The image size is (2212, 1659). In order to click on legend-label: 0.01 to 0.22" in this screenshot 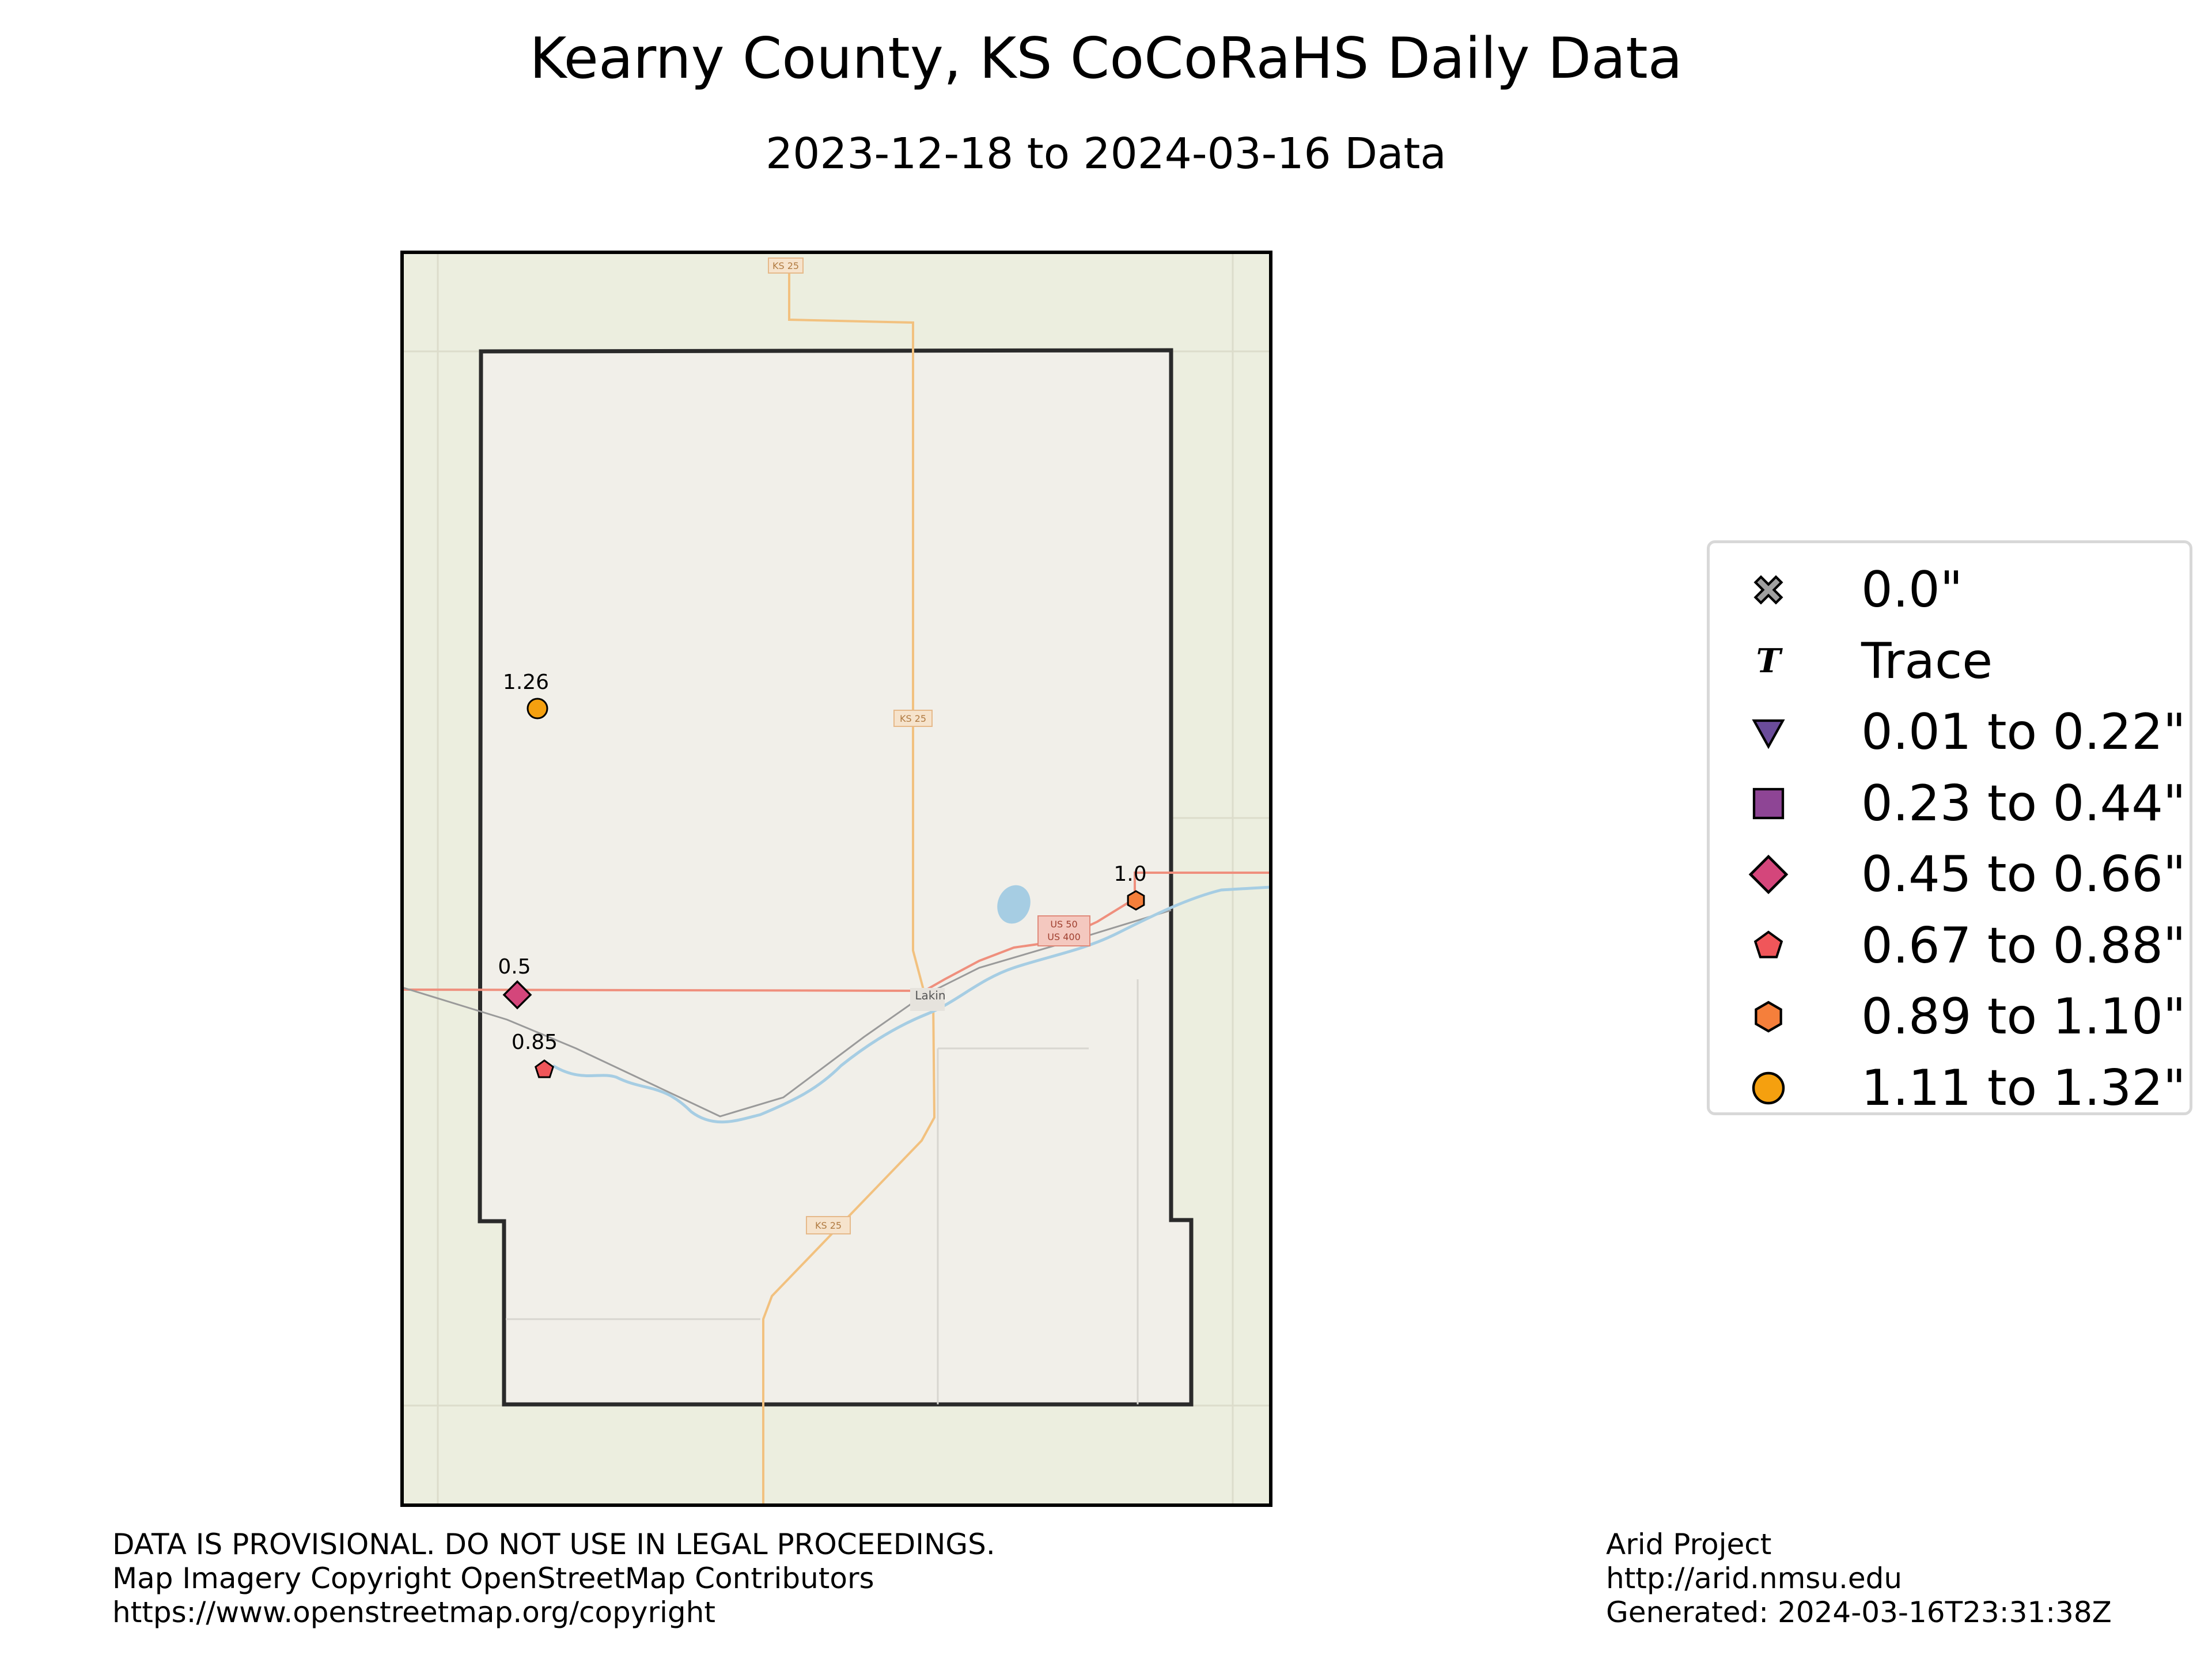, I will do `click(2023, 732)`.